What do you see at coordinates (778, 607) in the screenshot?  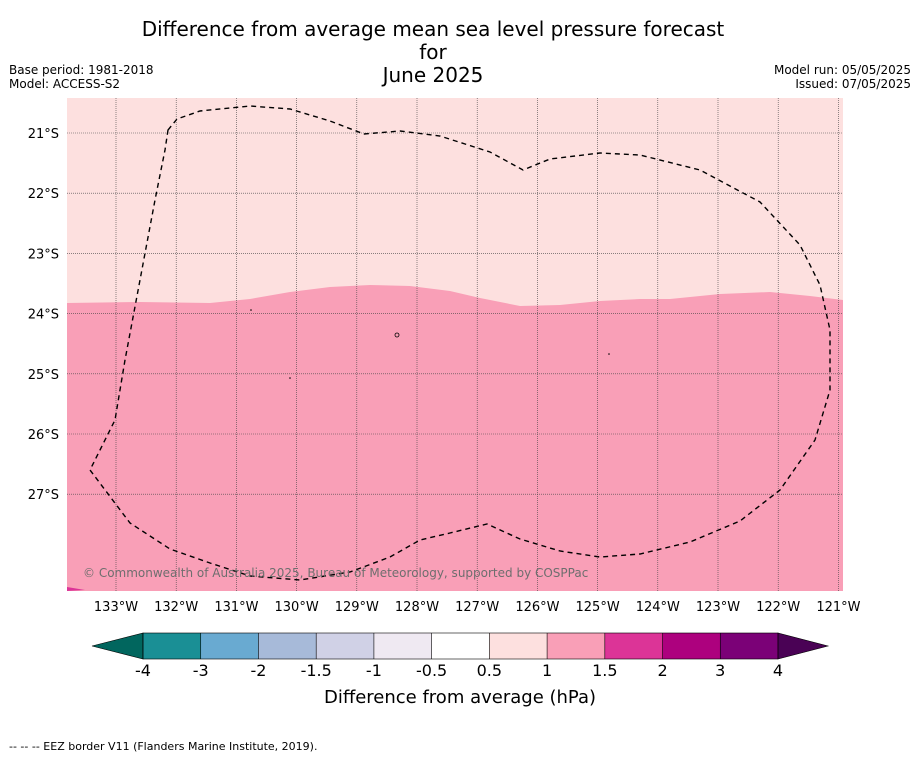 I see `lon-label: 122°W` at bounding box center [778, 607].